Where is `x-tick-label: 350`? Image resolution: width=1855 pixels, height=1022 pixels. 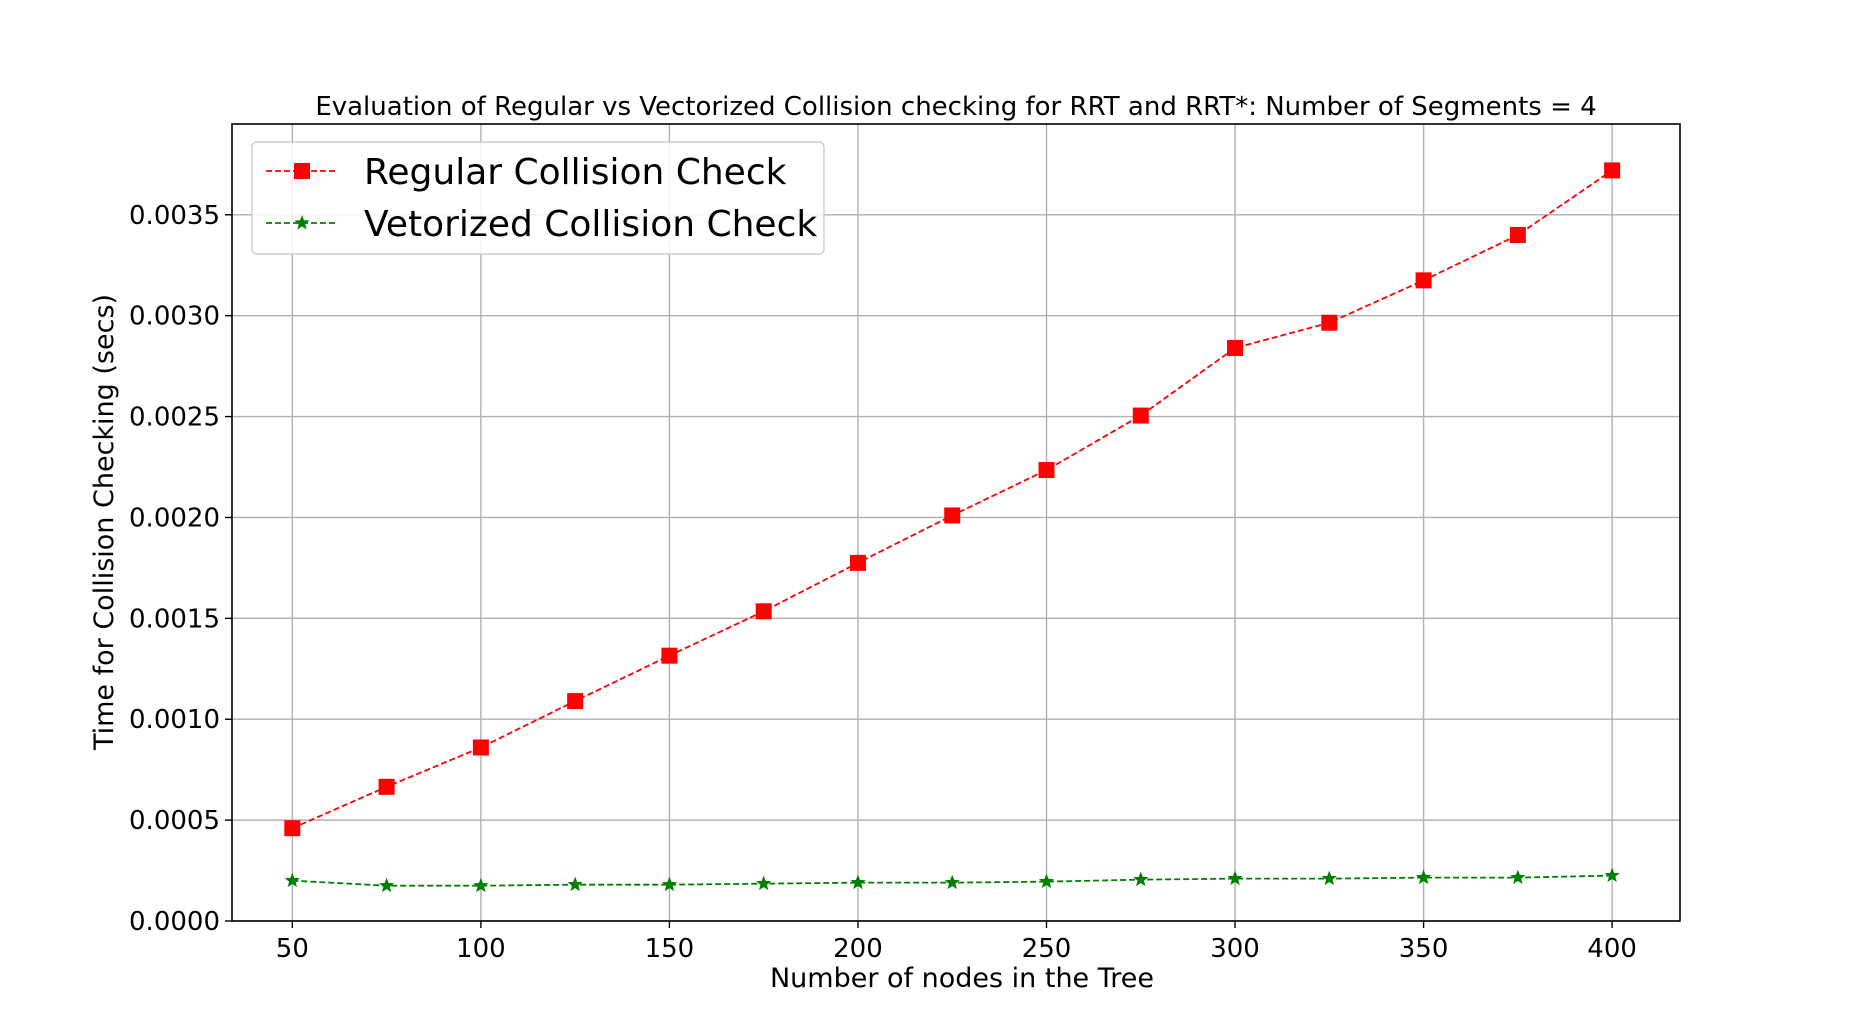 x-tick-label: 350 is located at coordinates (1424, 949).